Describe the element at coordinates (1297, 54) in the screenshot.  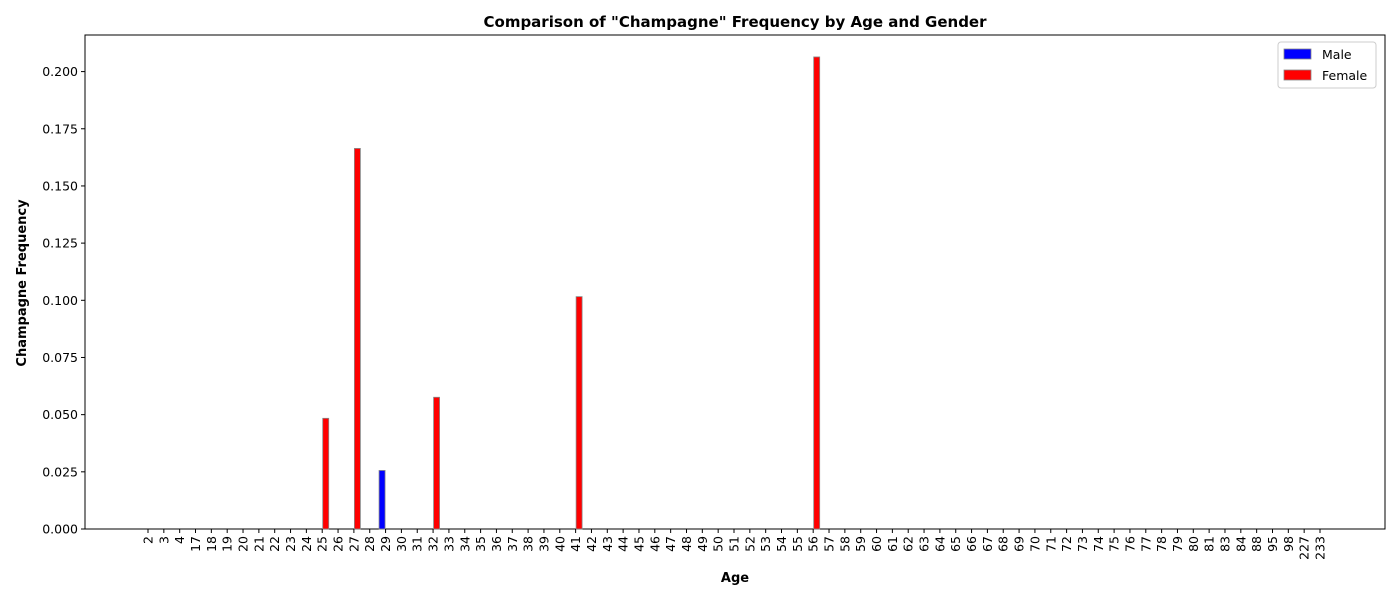
I see `legend-swatch-male` at that location.